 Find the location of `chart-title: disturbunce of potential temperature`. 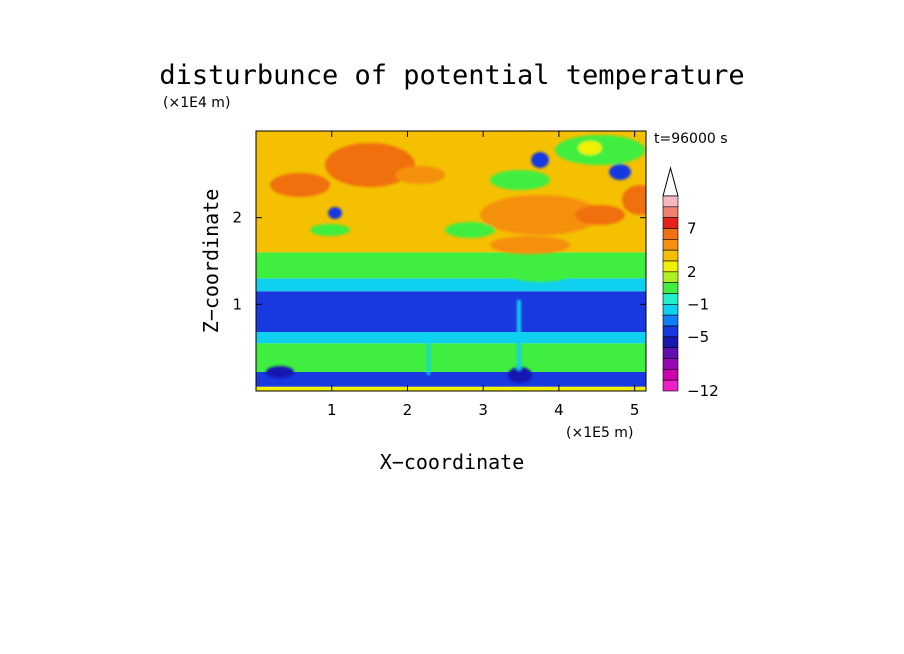

chart-title: disturbunce of potential temperature is located at coordinates (451, 75).